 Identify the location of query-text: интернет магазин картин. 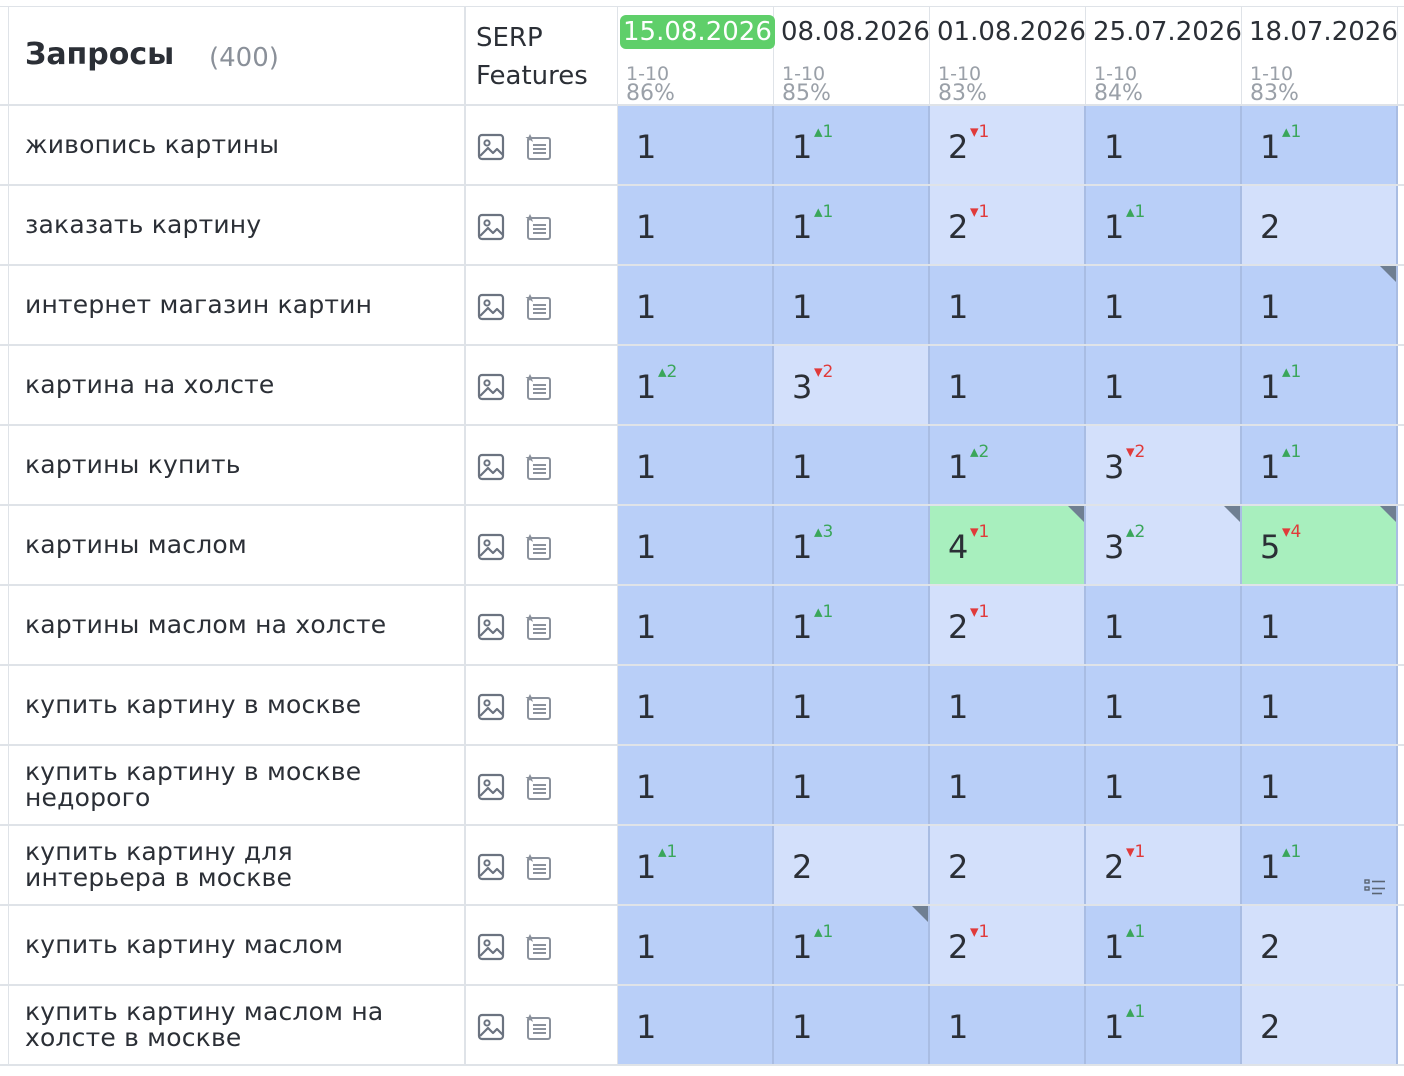
(199, 304).